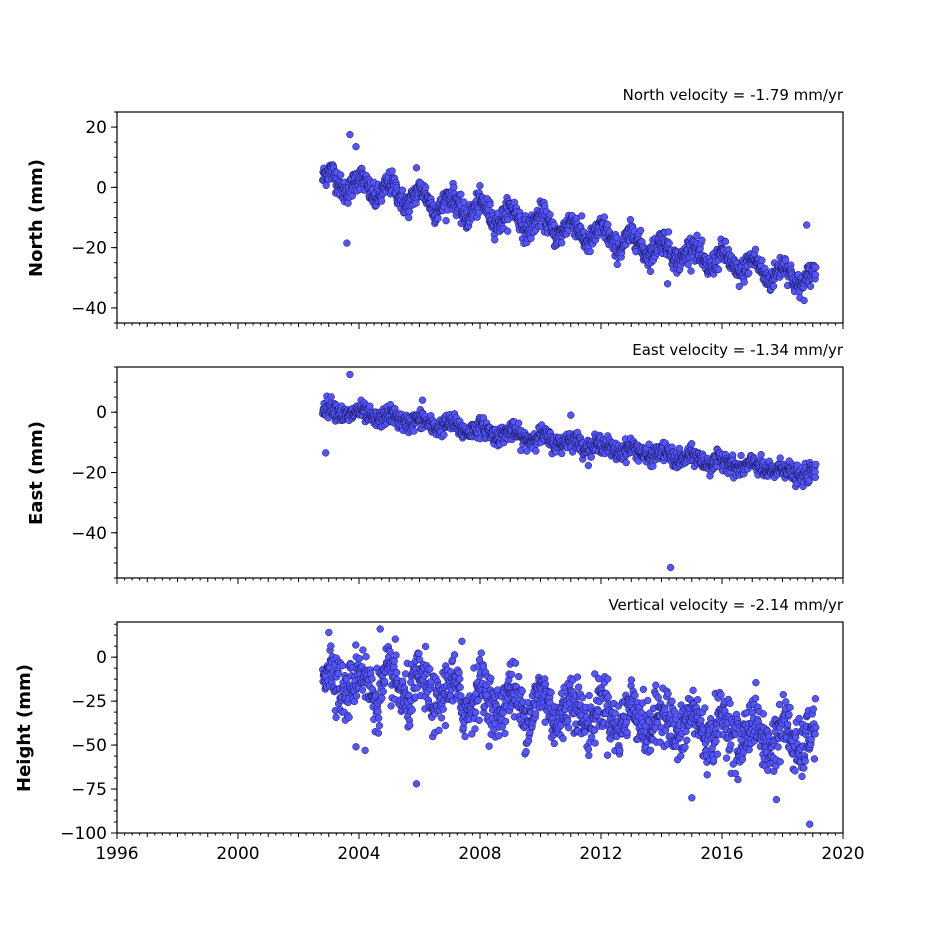  Describe the element at coordinates (89, 746) in the screenshot. I see `y-tick-label: −50` at that location.